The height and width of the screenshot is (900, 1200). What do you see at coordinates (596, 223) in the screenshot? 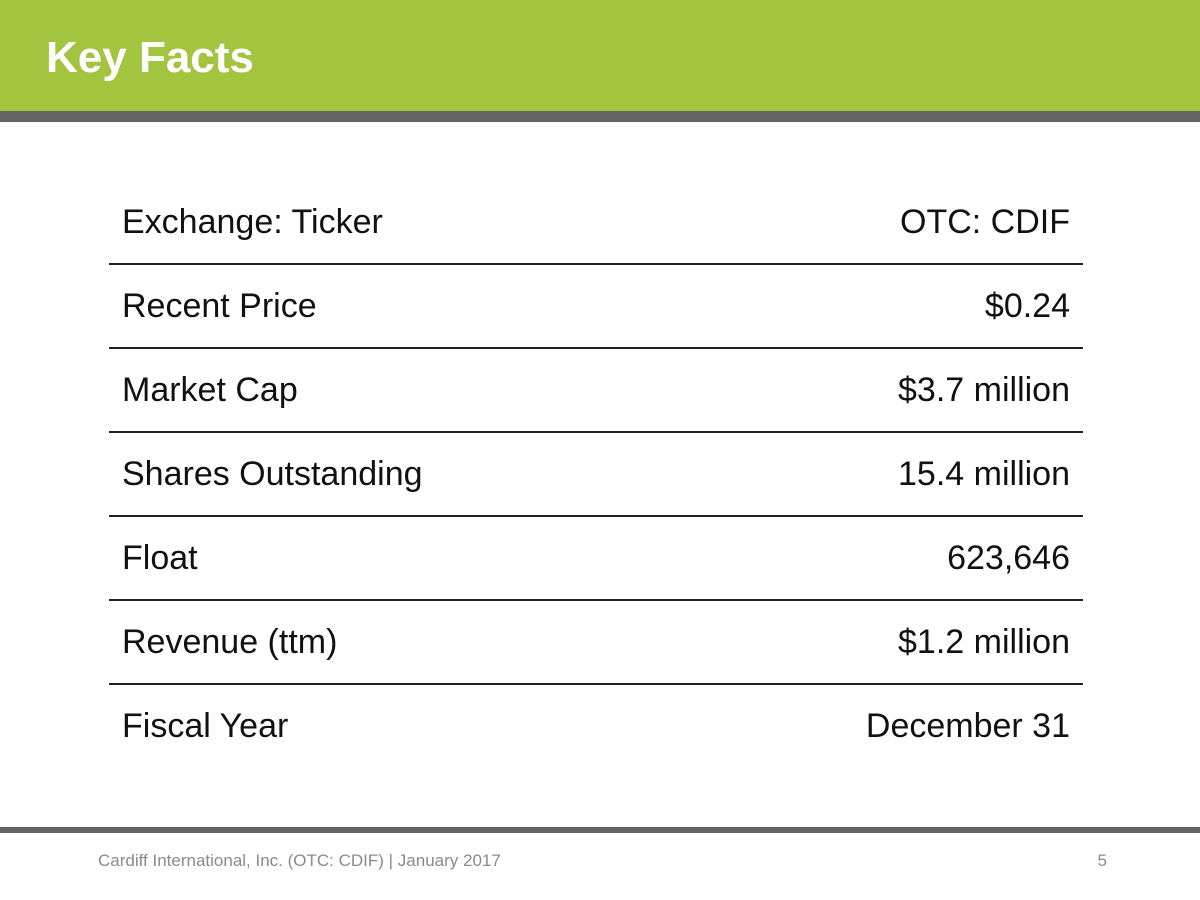
I see `fact-row-exchange-ticker: Exchange: Ticker OTC: CDIF` at bounding box center [596, 223].